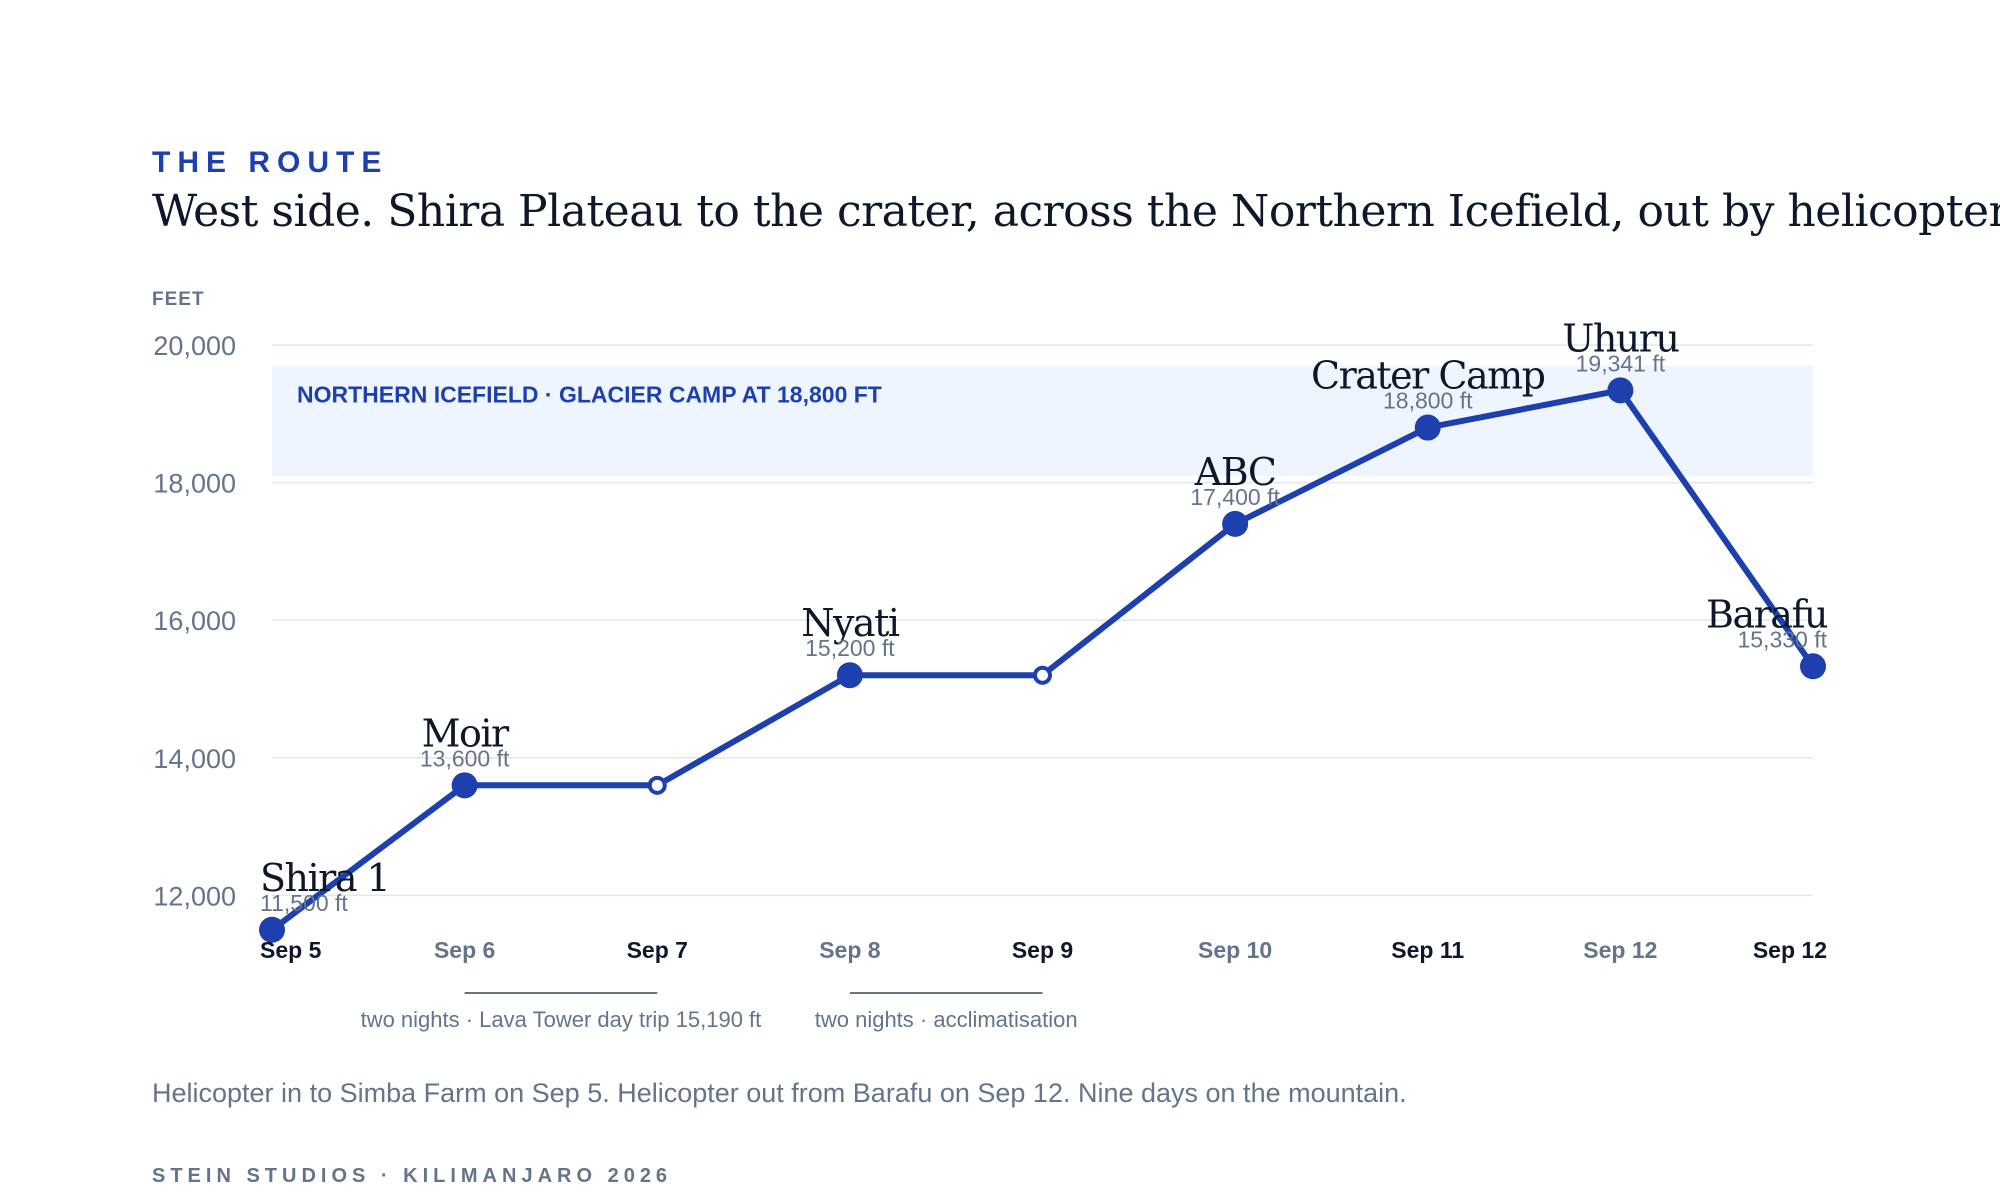  What do you see at coordinates (304, 903) in the screenshot?
I see `elevation-value-label: 11,500 ft` at bounding box center [304, 903].